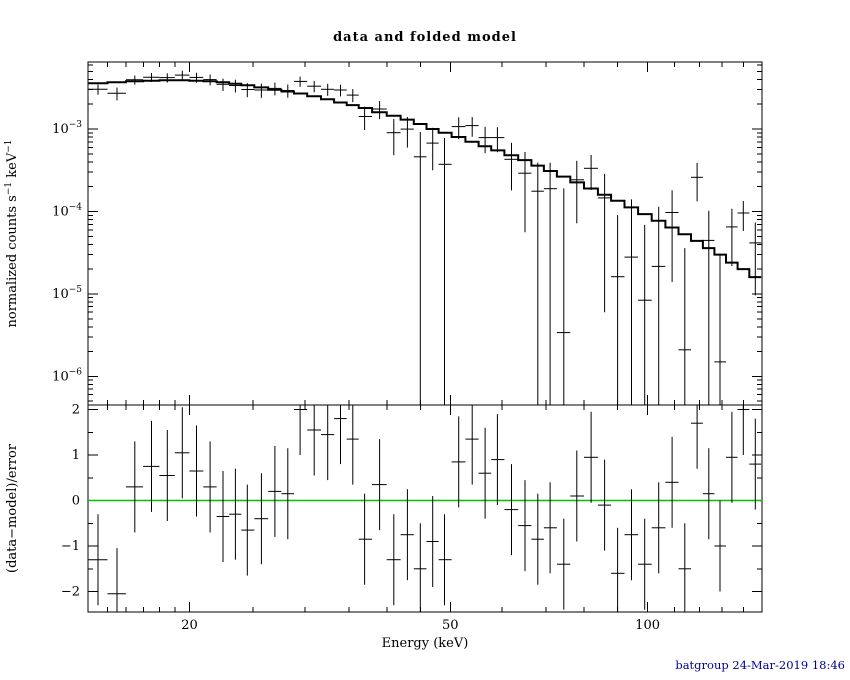 This screenshot has width=850, height=680. What do you see at coordinates (12, 233) in the screenshot?
I see `y-axis-title-spectrum: normalized counts s−1 keV−1` at bounding box center [12, 233].